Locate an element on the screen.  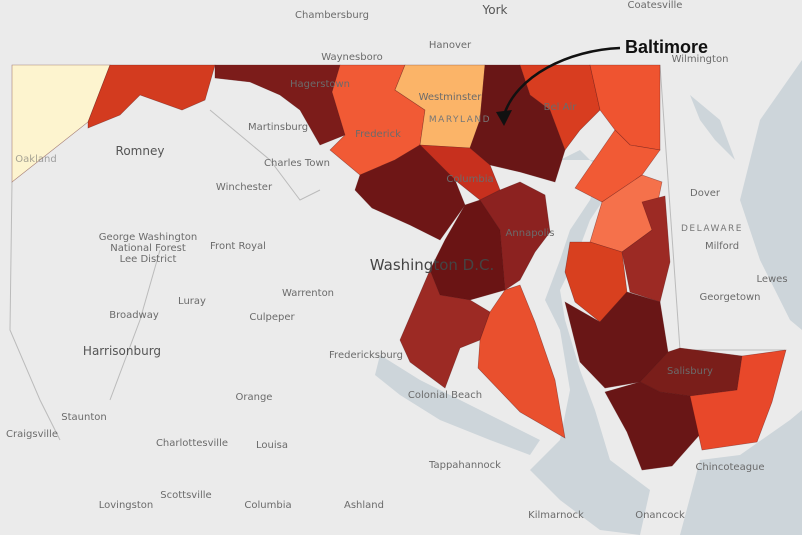
place-label: Dover is located at coordinates (705, 193).